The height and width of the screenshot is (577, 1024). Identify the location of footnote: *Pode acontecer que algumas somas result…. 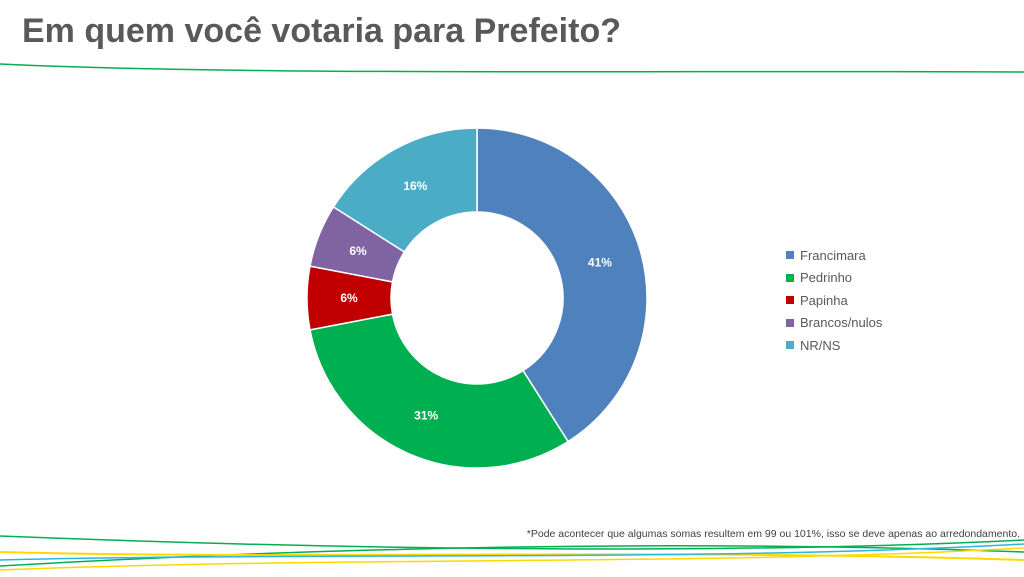
(773, 534).